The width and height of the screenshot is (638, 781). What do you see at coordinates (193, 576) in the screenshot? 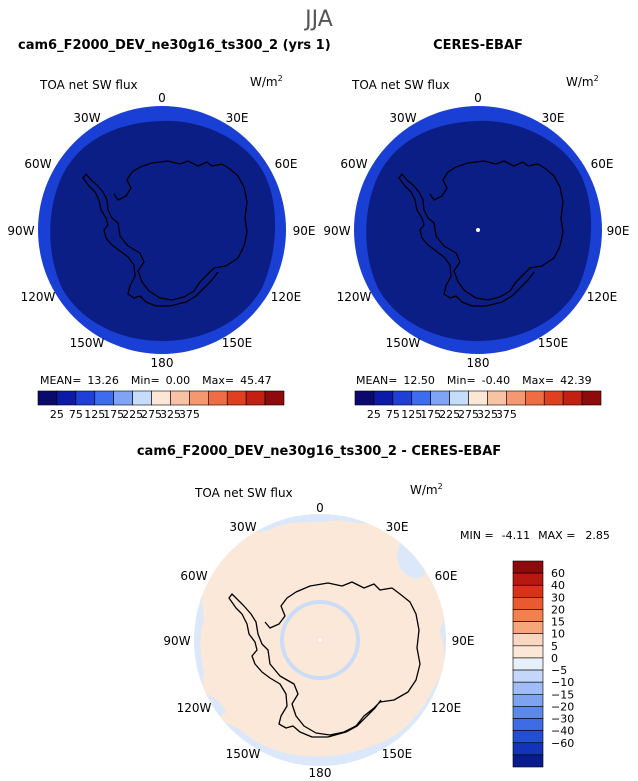
I see `panel-diff-lon-label: 60W` at bounding box center [193, 576].